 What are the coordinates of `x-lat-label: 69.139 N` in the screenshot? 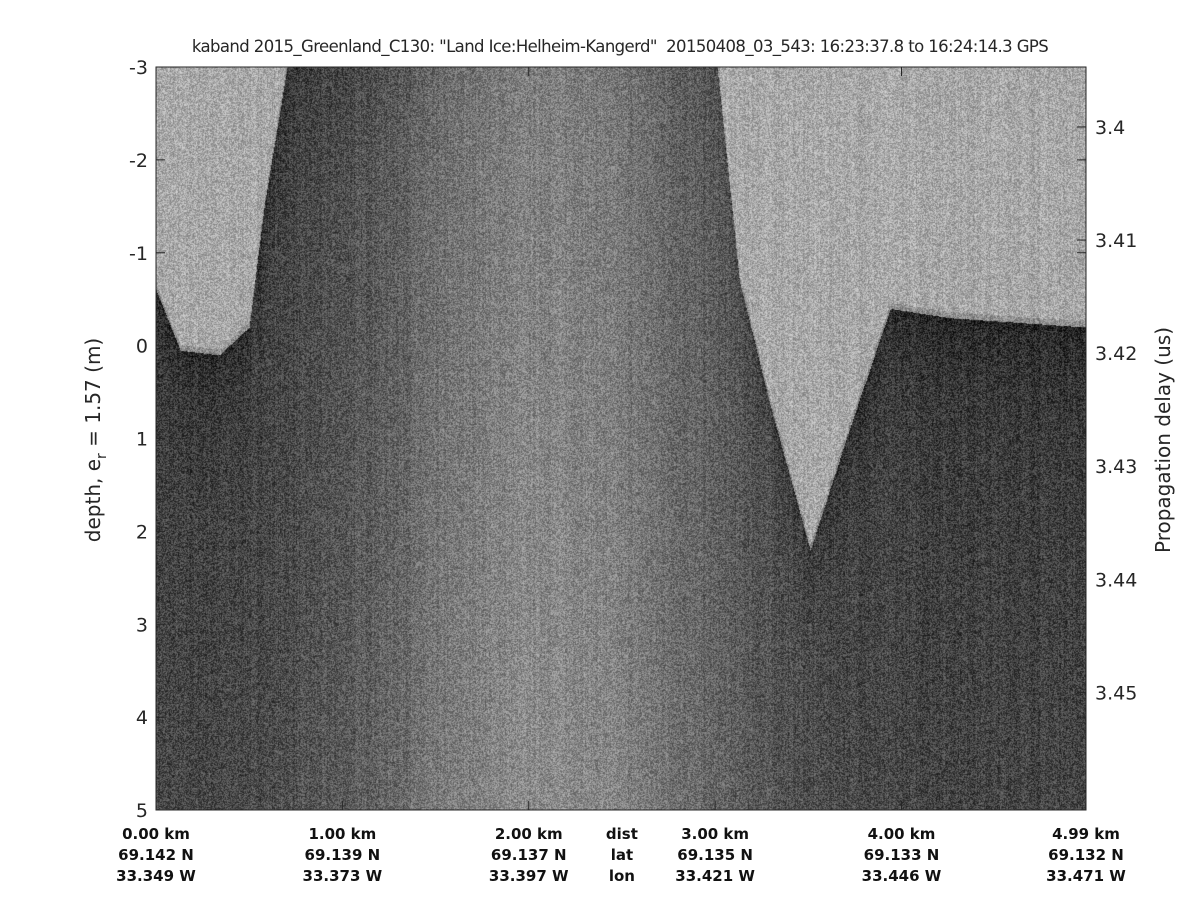 It's located at (342, 855).